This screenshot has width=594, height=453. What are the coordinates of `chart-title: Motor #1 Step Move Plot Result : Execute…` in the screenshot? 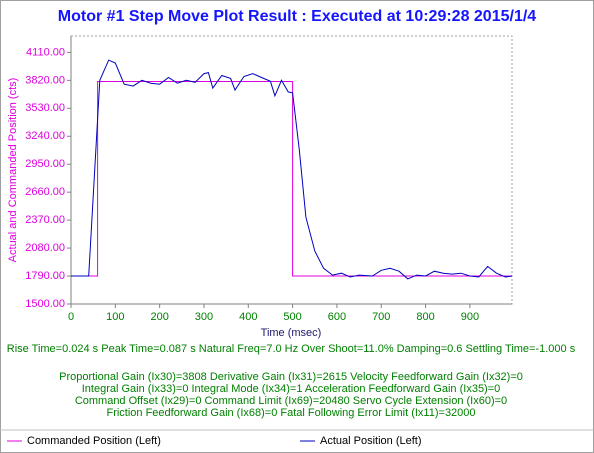 It's located at (297, 16).